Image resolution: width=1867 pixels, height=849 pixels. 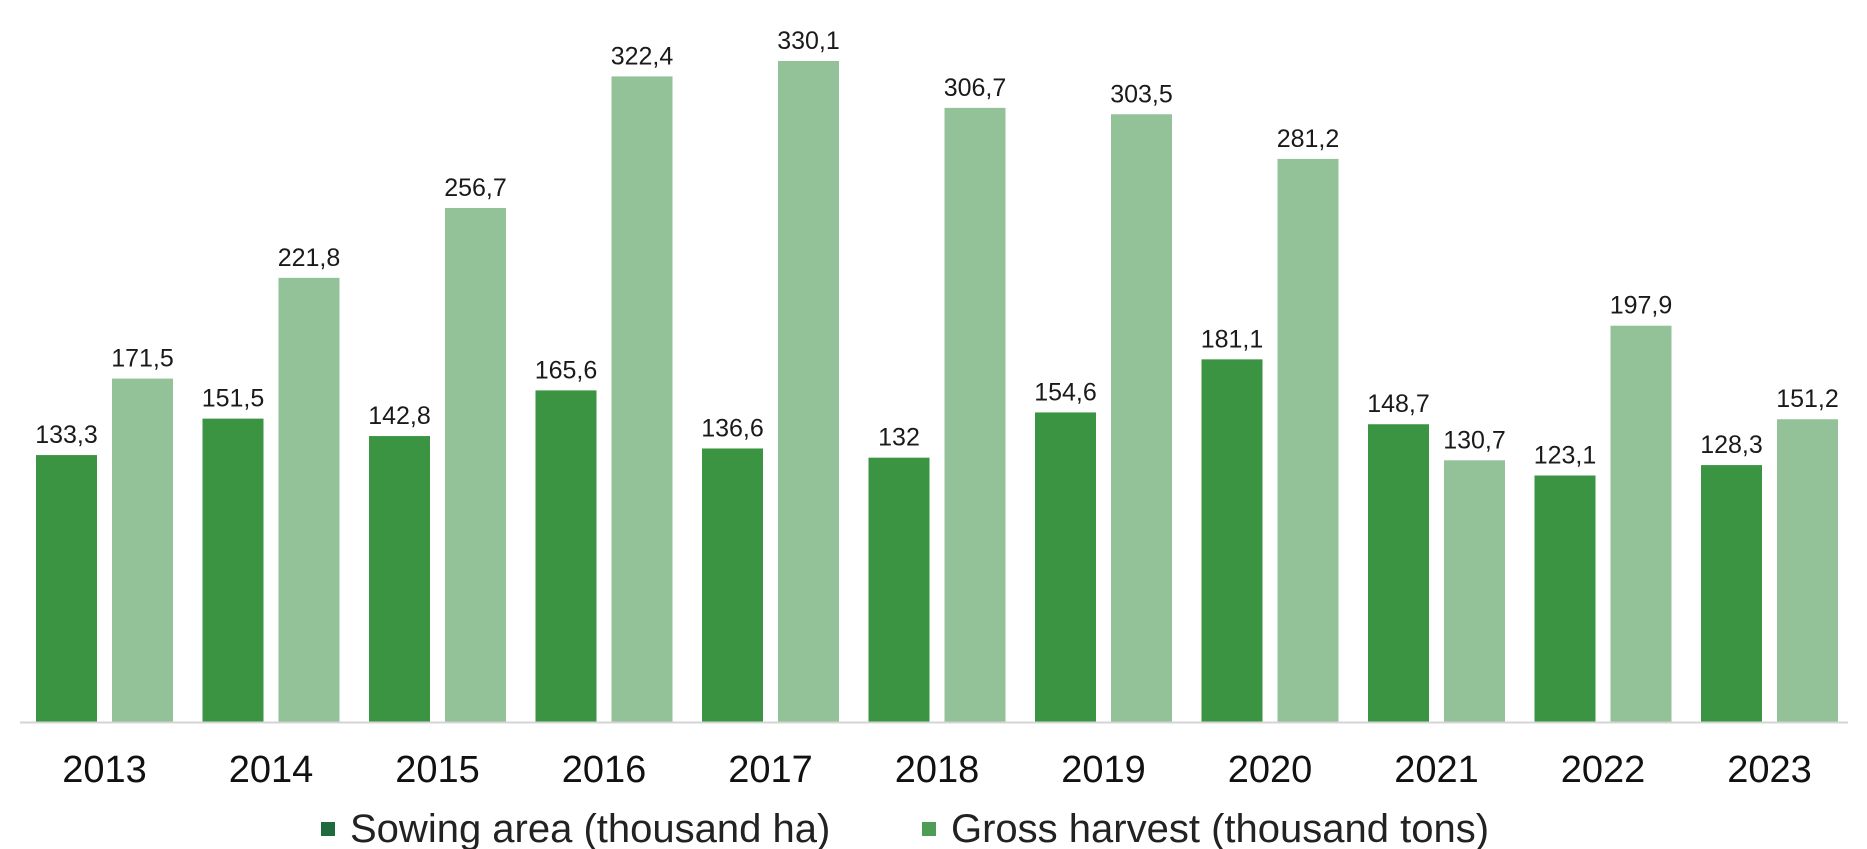 I want to click on gross-harvest-bar-2014, so click(x=309, y=499).